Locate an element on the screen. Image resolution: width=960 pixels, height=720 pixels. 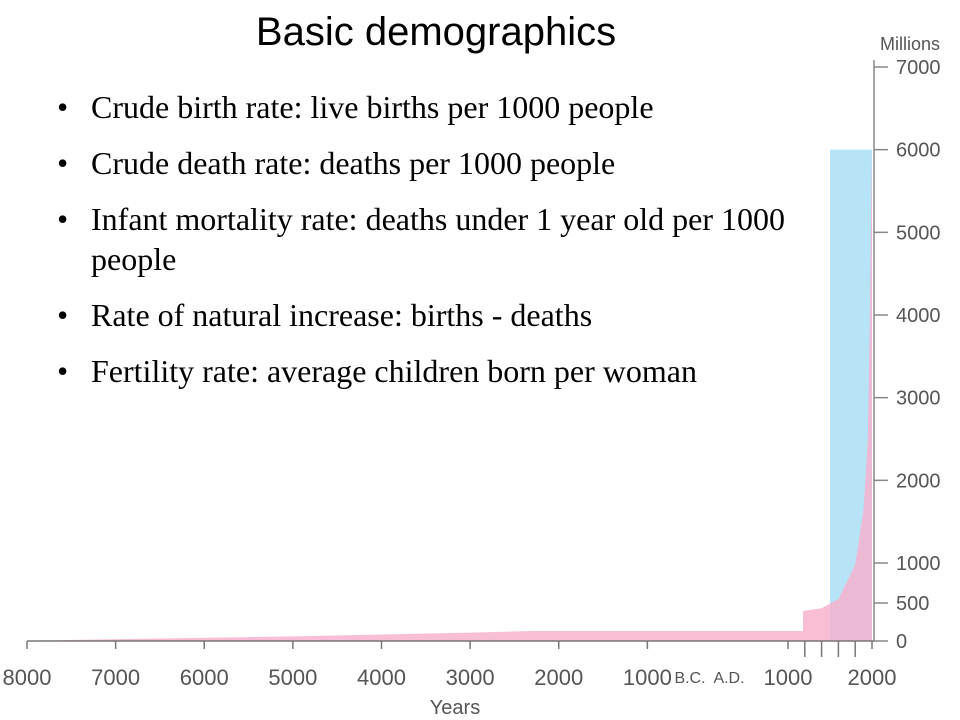
x-tick-label: 3000 is located at coordinates (470, 677).